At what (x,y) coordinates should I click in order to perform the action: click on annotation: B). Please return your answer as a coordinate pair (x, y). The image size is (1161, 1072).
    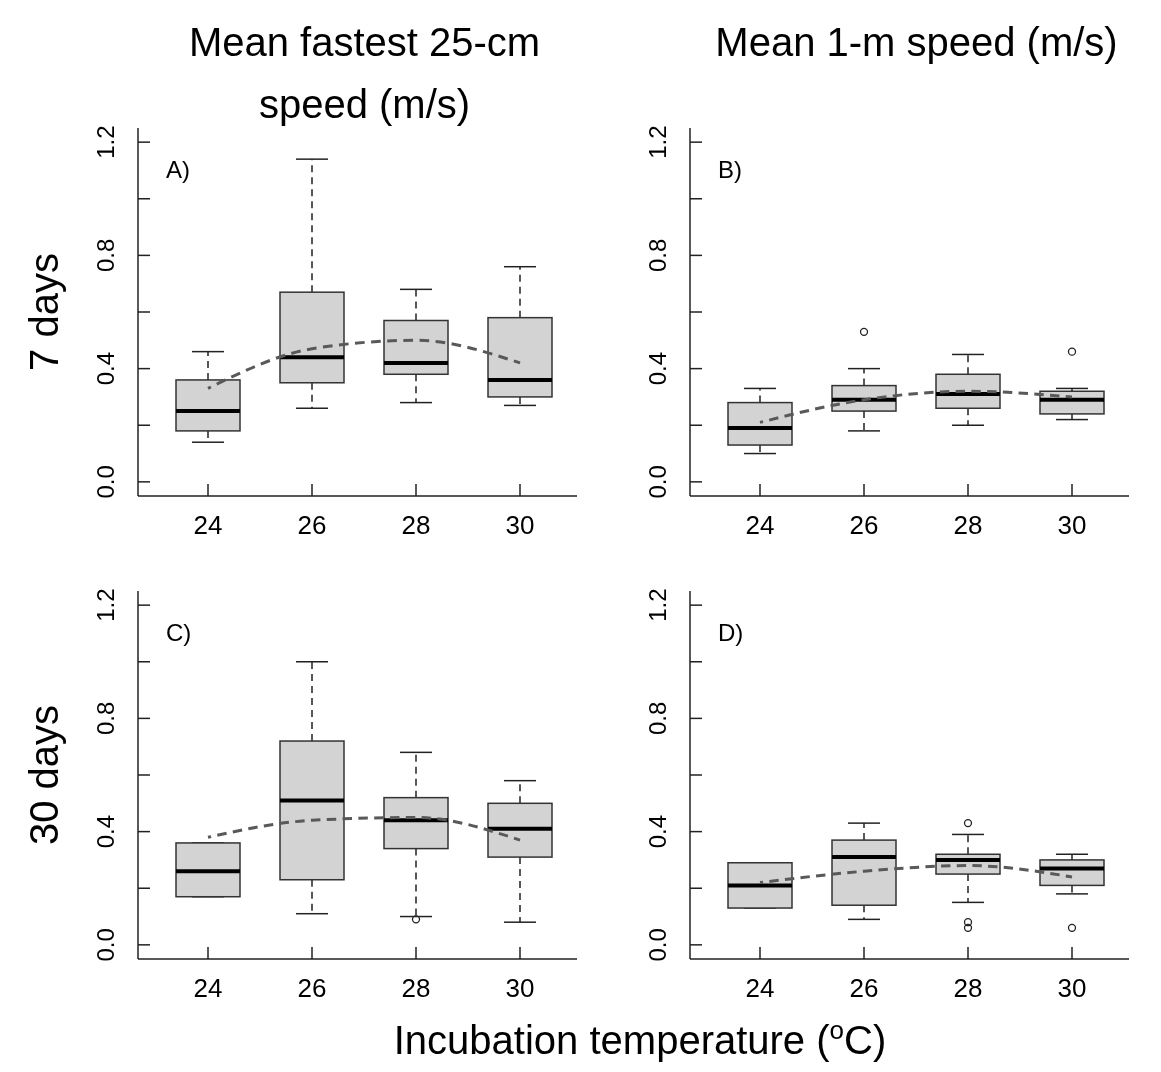
    Looking at the image, I should click on (730, 169).